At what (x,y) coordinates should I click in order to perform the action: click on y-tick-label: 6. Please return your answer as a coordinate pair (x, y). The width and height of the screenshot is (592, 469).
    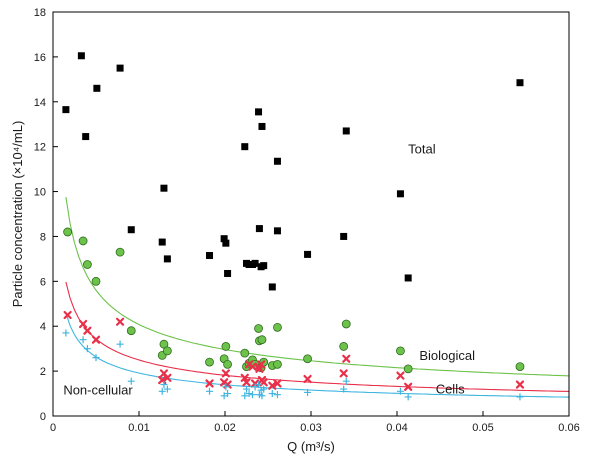
    Looking at the image, I should click on (43, 282).